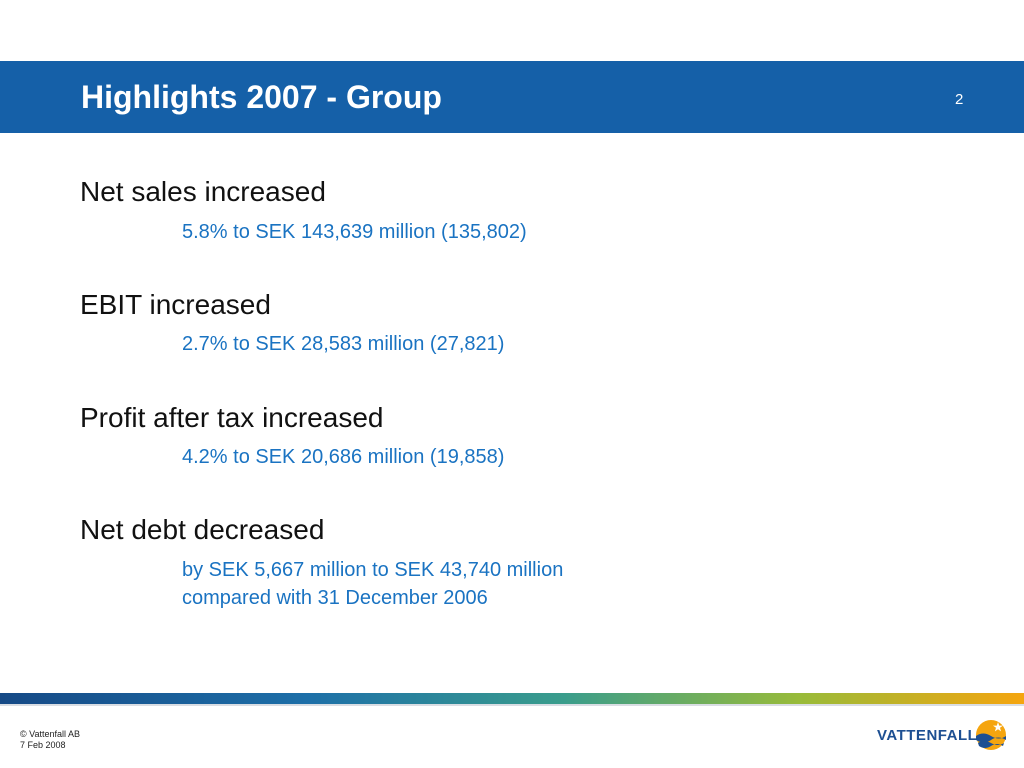 Image resolution: width=1024 pixels, height=768 pixels. What do you see at coordinates (959, 99) in the screenshot?
I see `page-number: 2` at bounding box center [959, 99].